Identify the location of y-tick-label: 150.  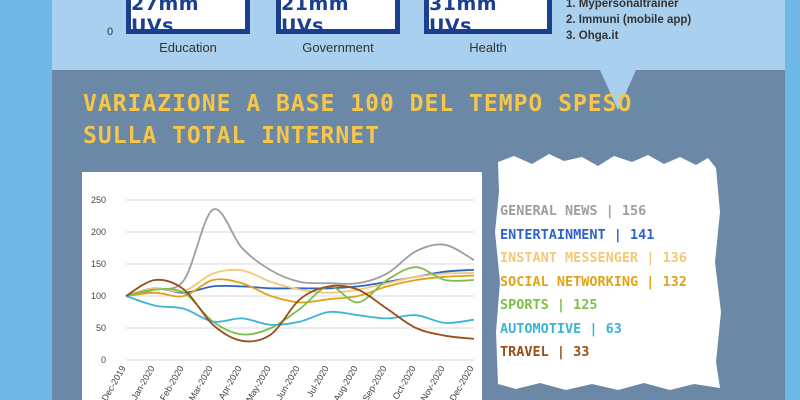
(98, 264).